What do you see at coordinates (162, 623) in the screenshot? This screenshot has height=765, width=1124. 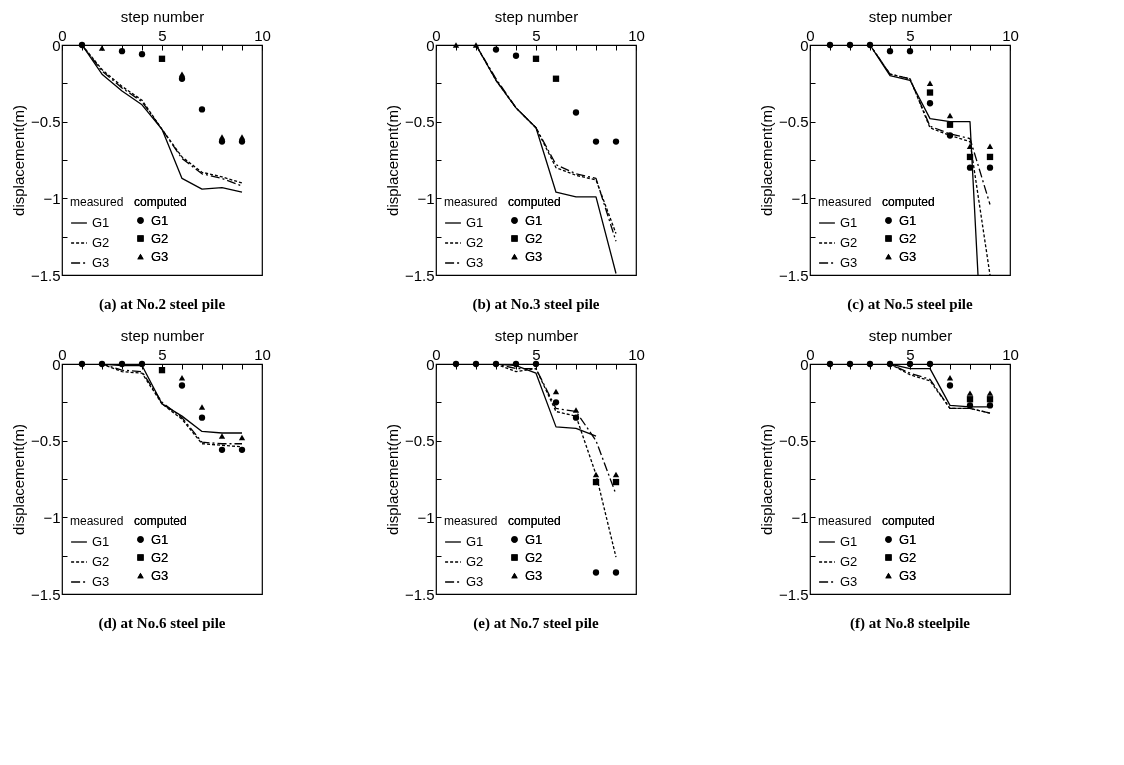 I see `text: (d) at No.6 steel pile` at bounding box center [162, 623].